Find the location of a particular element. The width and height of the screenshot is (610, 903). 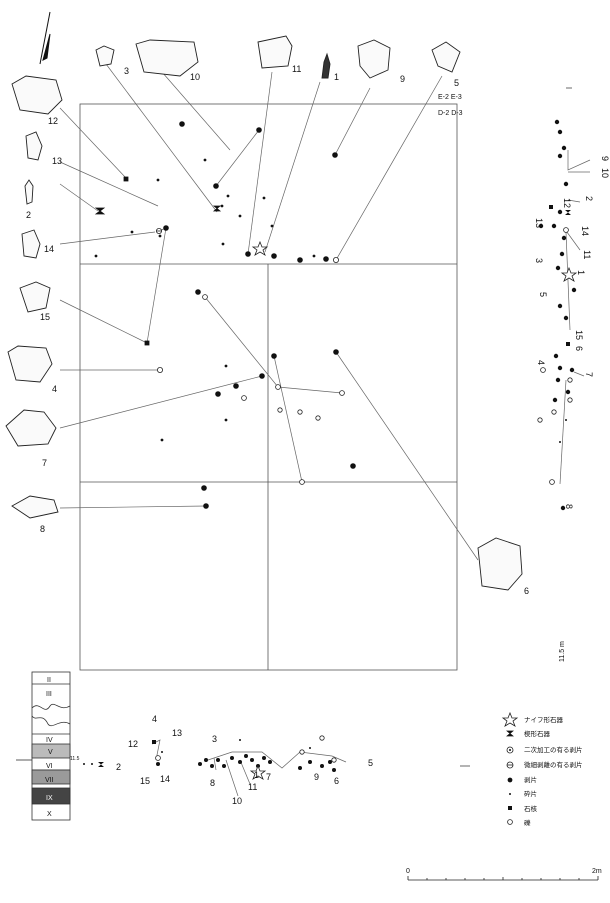

grid-label-top: E-2 E-3 is located at coordinates (450, 97).